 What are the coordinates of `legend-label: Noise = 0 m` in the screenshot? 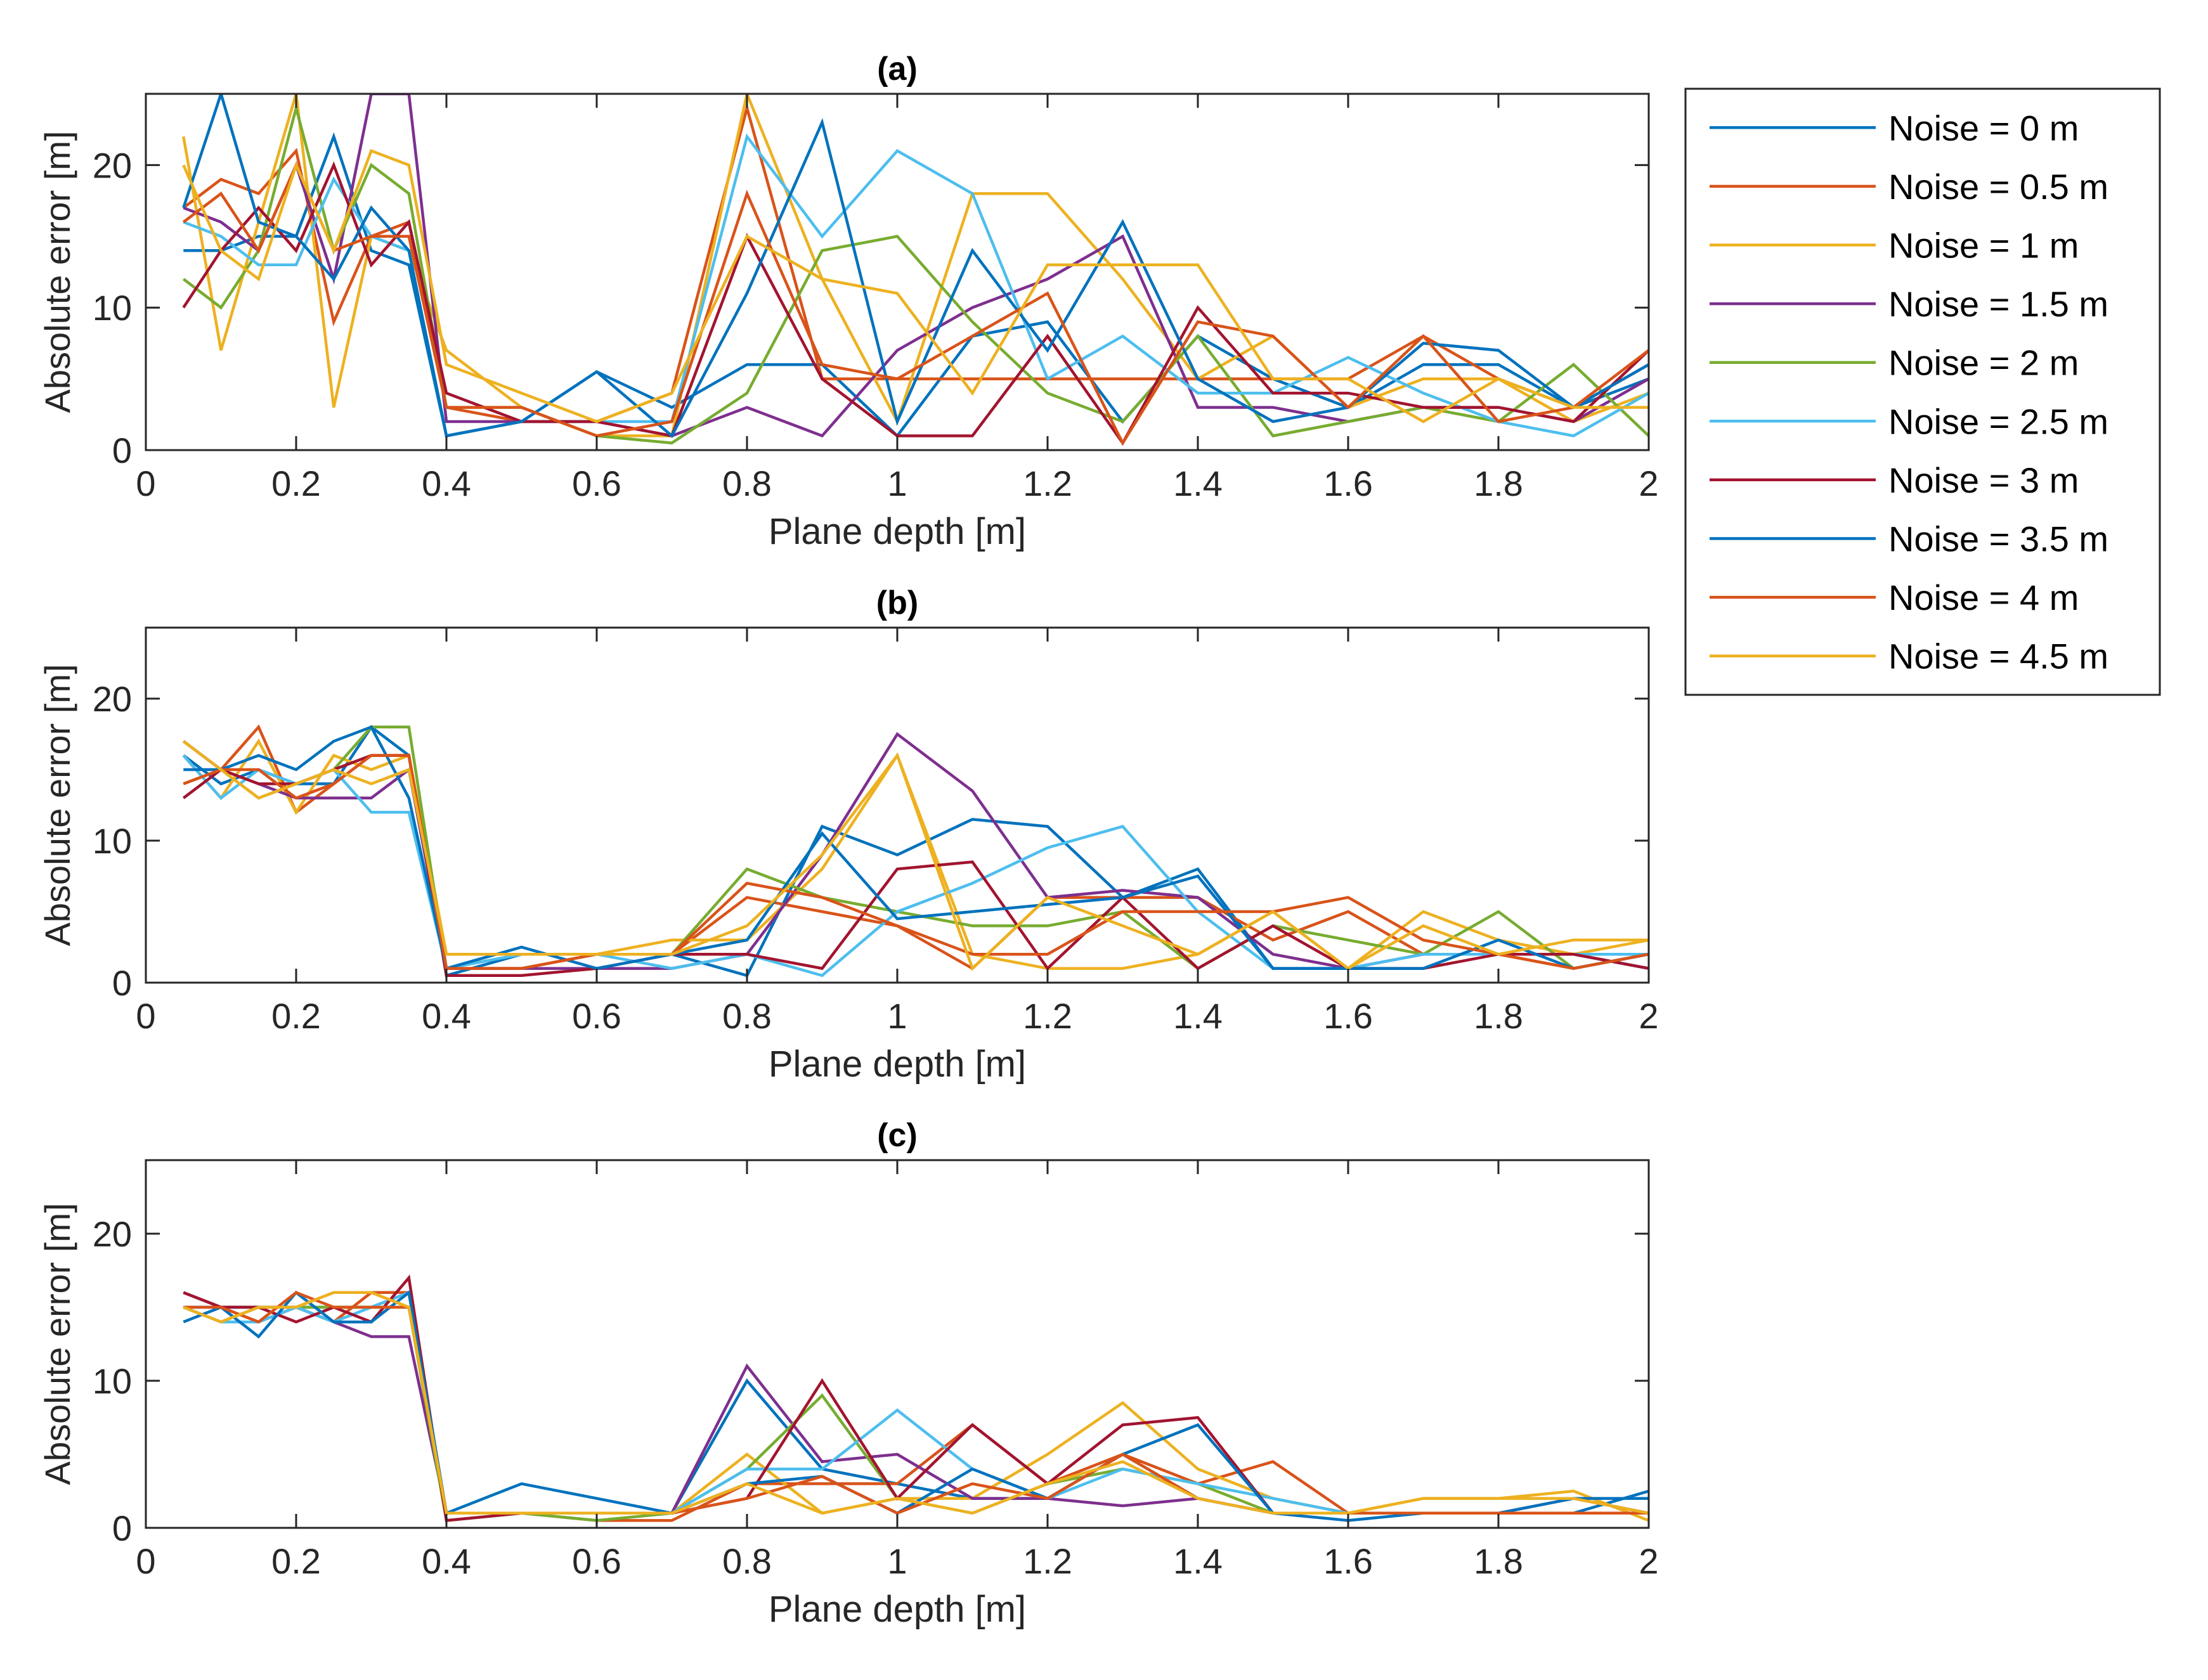 It's located at (1983, 128).